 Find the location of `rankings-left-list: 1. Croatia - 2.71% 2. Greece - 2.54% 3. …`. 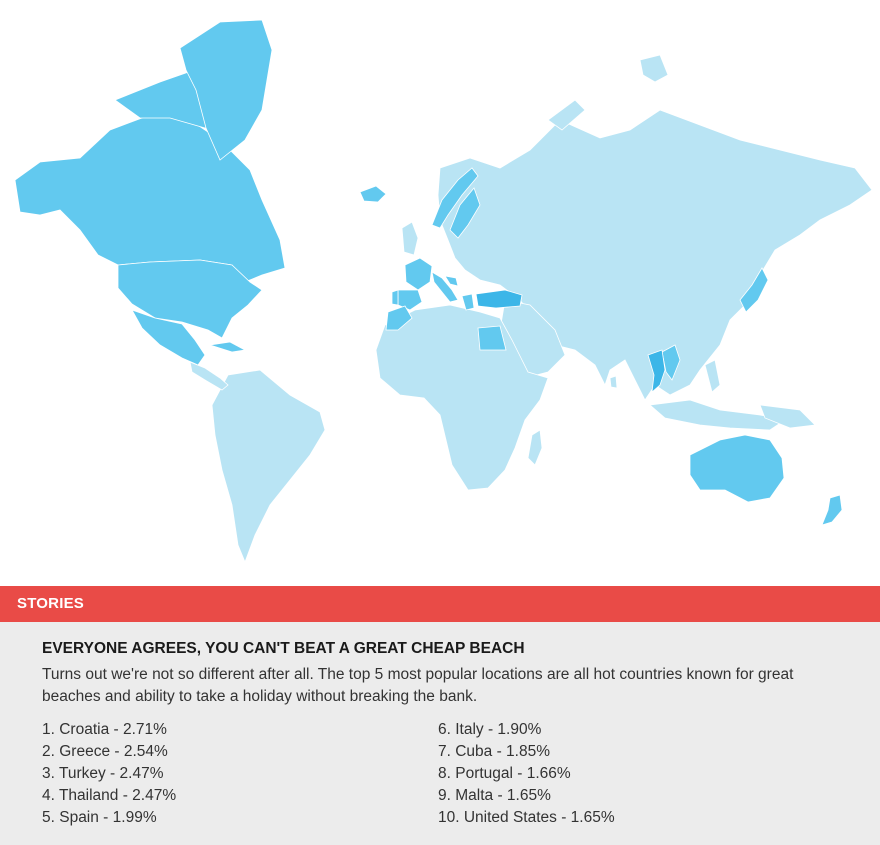

rankings-left-list: 1. Croatia - 2.71% 2. Greece - 2.54% 3. … is located at coordinates (109, 774).